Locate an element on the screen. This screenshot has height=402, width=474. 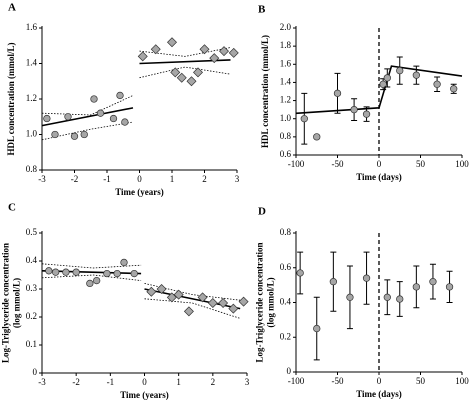
x-tick-label: 3 is located at coordinates (247, 382).